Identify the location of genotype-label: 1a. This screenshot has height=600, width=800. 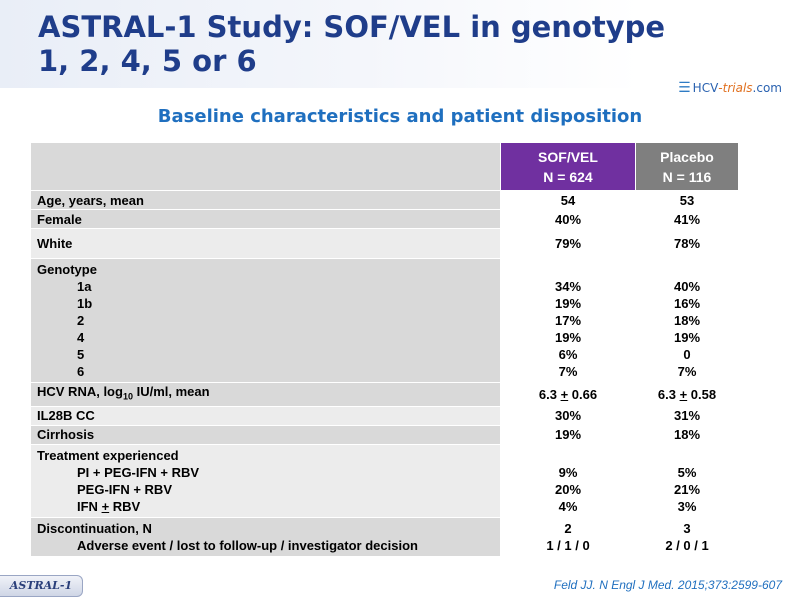
(84, 286).